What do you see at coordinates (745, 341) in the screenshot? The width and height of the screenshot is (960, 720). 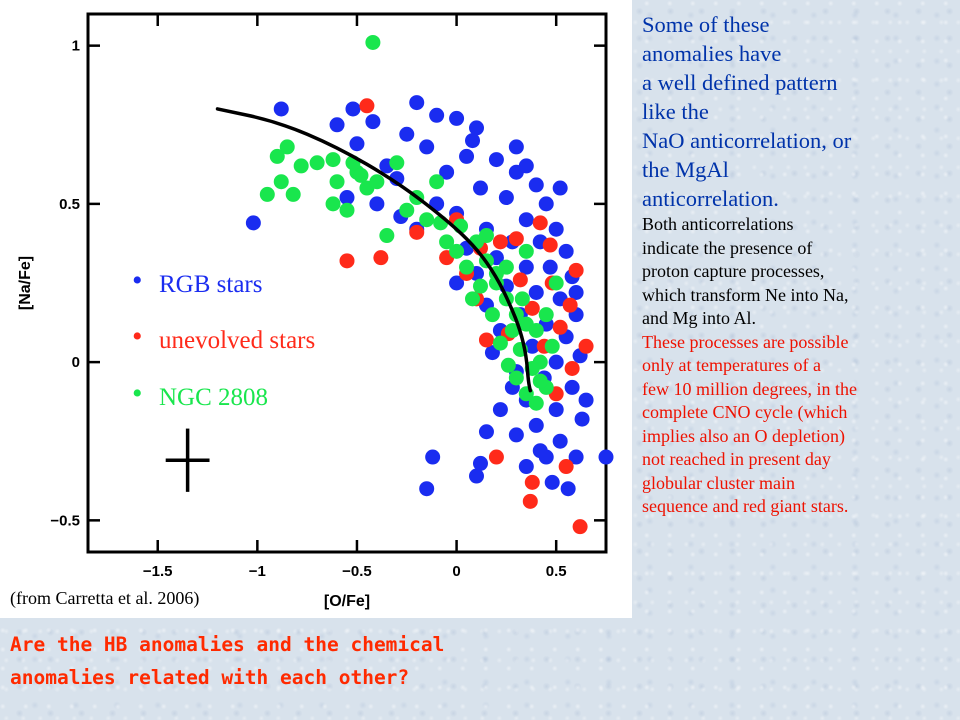 I see `conclusion-line: These processes are possible` at bounding box center [745, 341].